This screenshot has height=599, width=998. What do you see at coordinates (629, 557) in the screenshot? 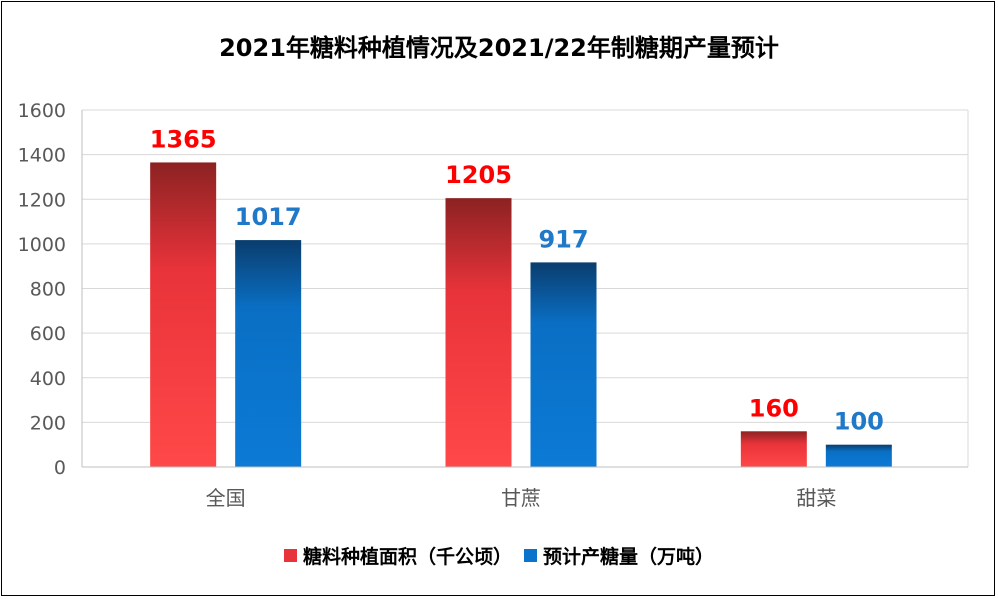
I see `legend-label-sugar: 预计产糖量（万吨）` at bounding box center [629, 557].